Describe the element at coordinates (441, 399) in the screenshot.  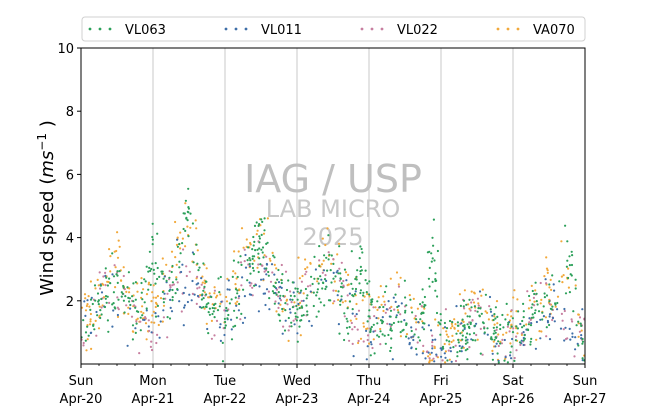
I see `x-tick-date: Apr-25` at that location.